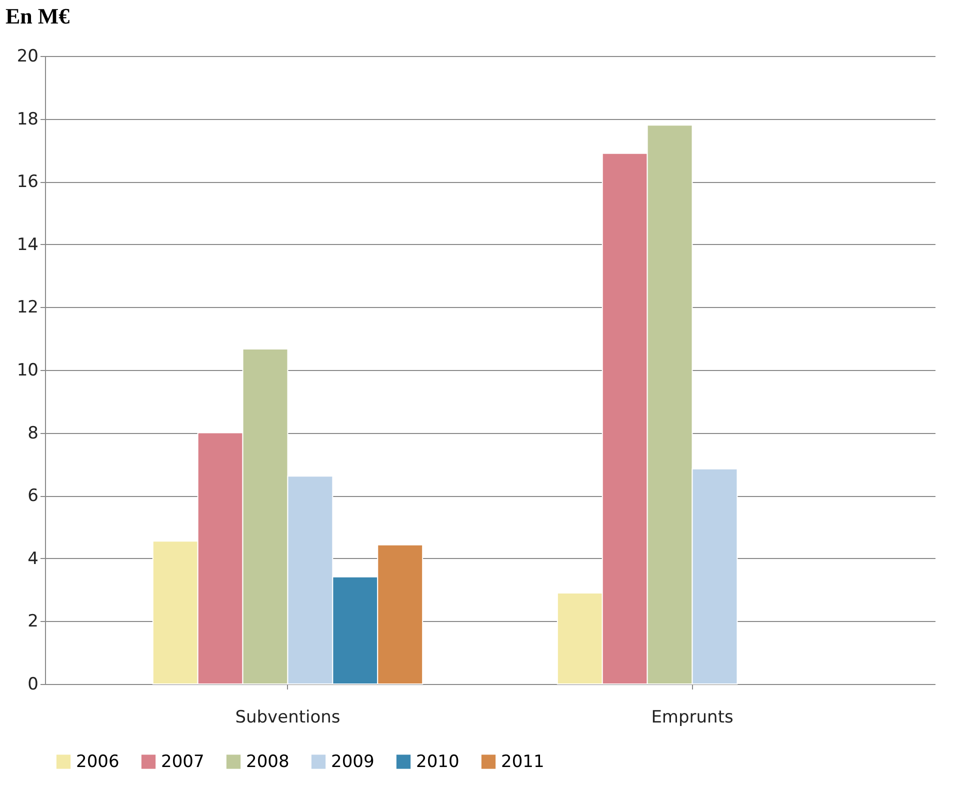  What do you see at coordinates (27, 182) in the screenshot?
I see `y-tick-label: 16` at bounding box center [27, 182].